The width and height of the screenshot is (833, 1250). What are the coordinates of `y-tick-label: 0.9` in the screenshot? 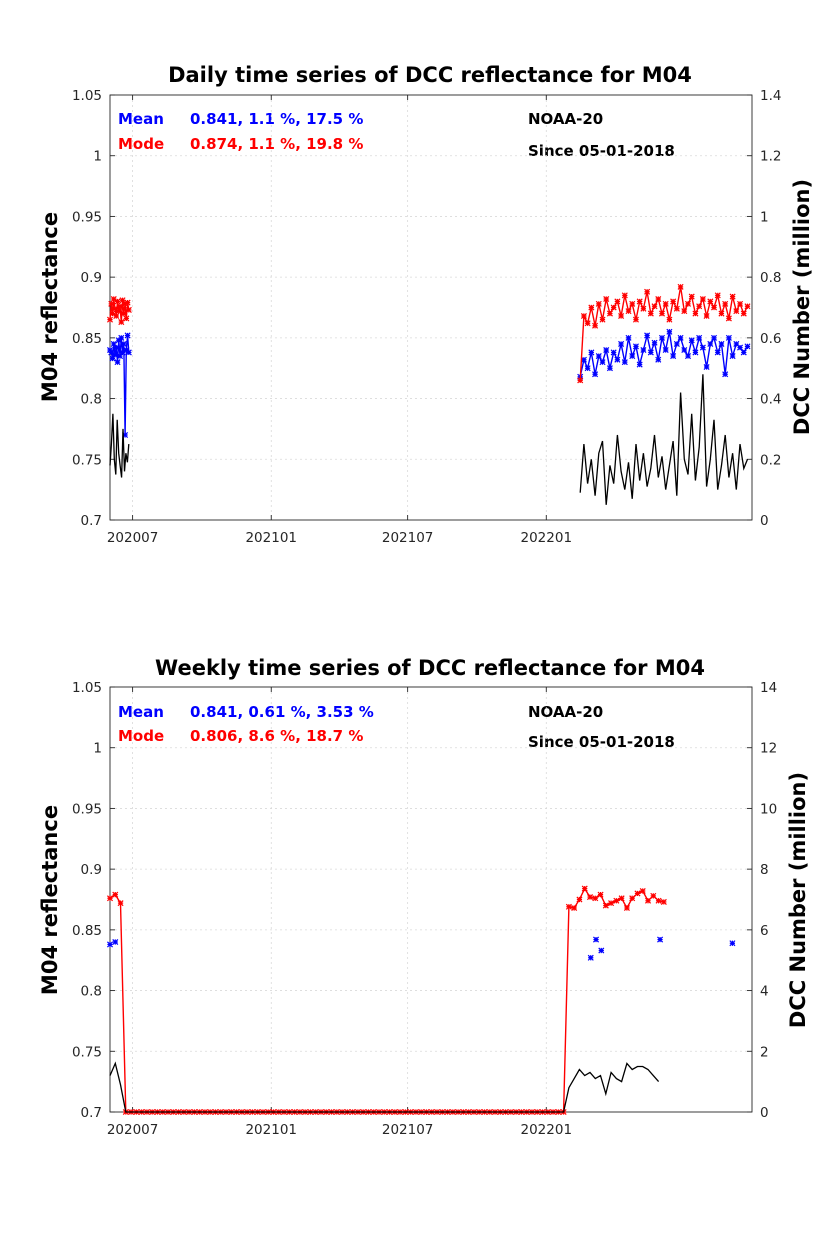 It's located at (91, 278).